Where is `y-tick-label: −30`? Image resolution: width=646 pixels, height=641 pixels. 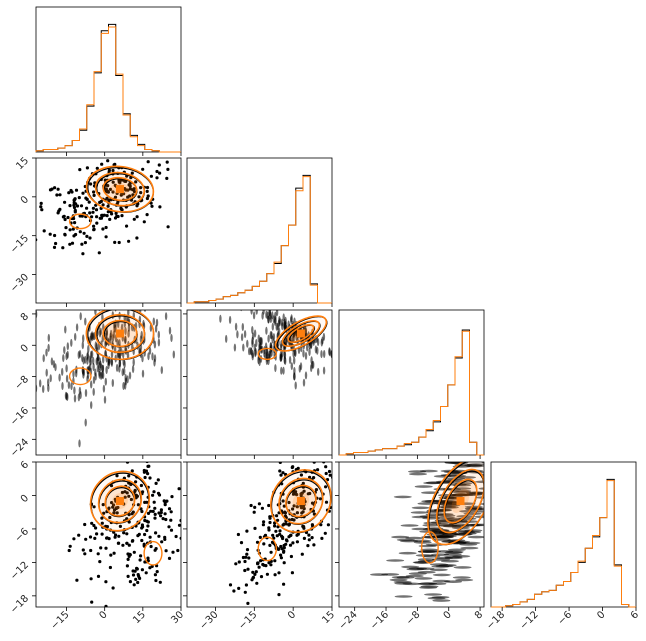
y-tick-label: −30 is located at coordinates (19, 283).